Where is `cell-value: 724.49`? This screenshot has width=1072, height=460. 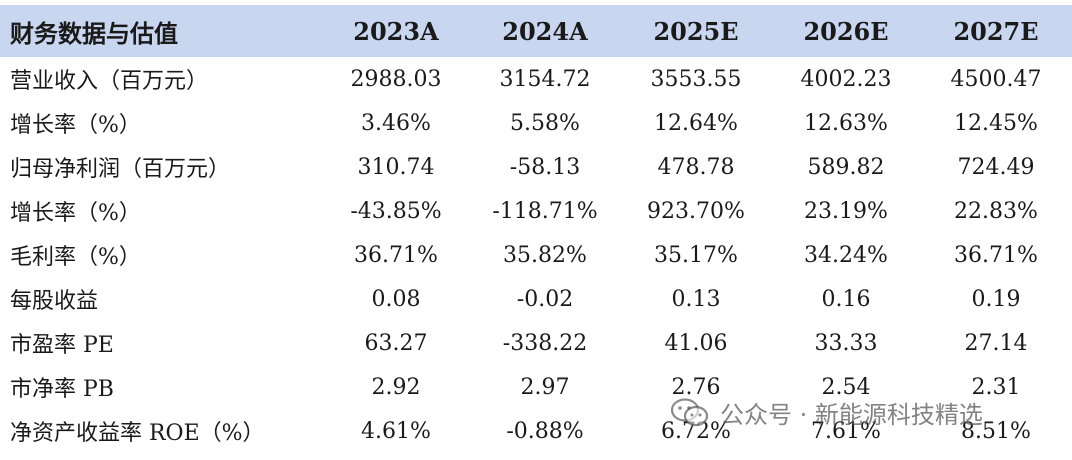 cell-value: 724.49 is located at coordinates (996, 167).